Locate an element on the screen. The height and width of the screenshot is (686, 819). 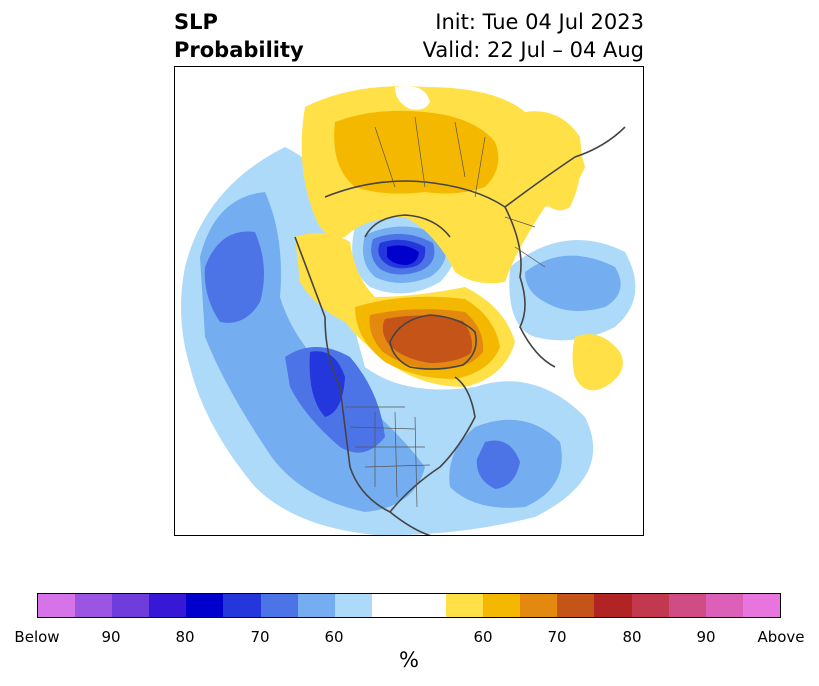
blue-core-atlantic is located at coordinates (498, 464).